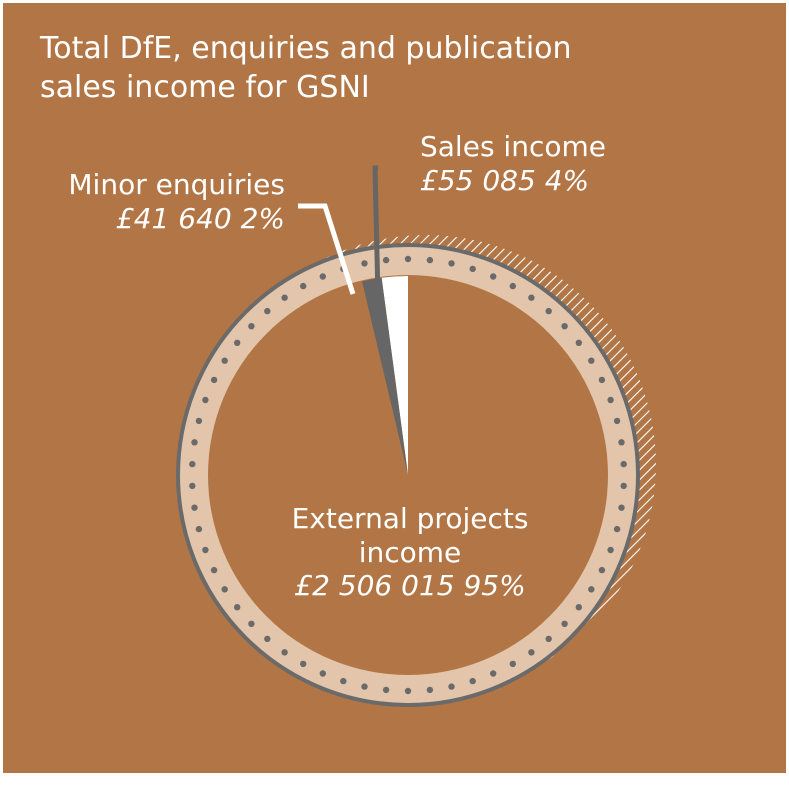 This screenshot has width=789, height=789. Describe the element at coordinates (376, 232) in the screenshot. I see `leader-sales` at that location.